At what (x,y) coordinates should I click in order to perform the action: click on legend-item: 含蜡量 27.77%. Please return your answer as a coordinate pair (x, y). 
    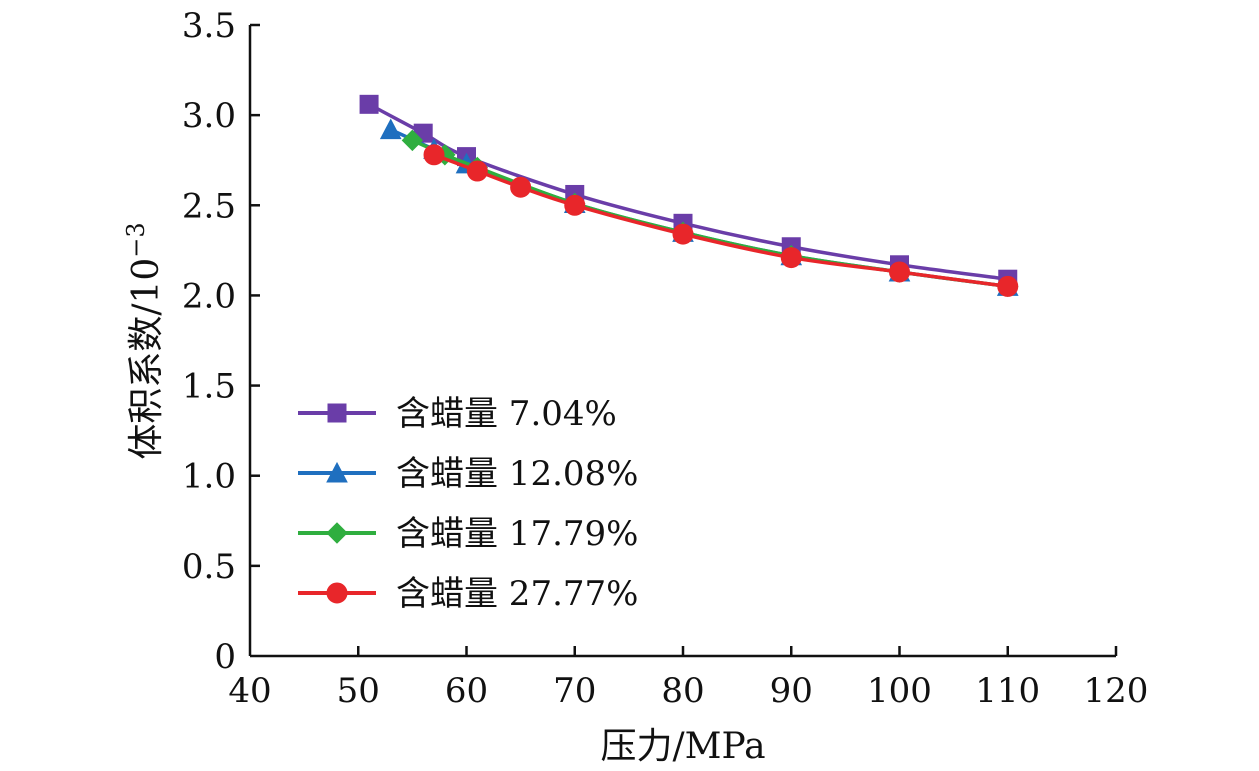
    Looking at the image, I should click on (468, 594).